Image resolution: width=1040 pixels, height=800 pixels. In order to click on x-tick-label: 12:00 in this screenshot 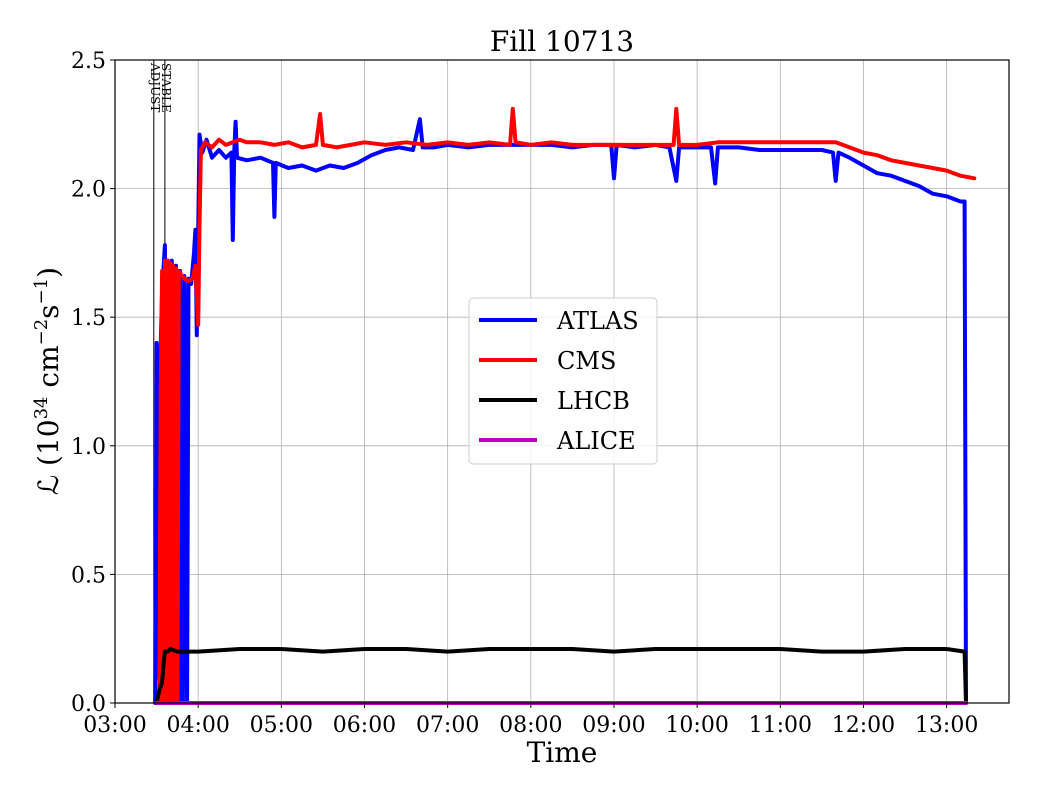, I will do `click(863, 725)`.